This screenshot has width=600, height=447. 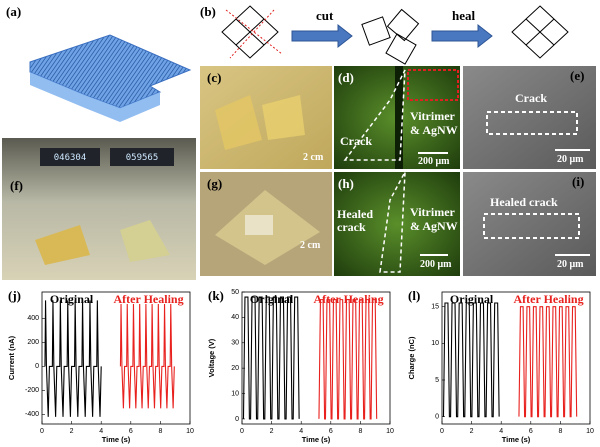 I want to click on panel-b: (b) cut heal, so click(x=384, y=34).